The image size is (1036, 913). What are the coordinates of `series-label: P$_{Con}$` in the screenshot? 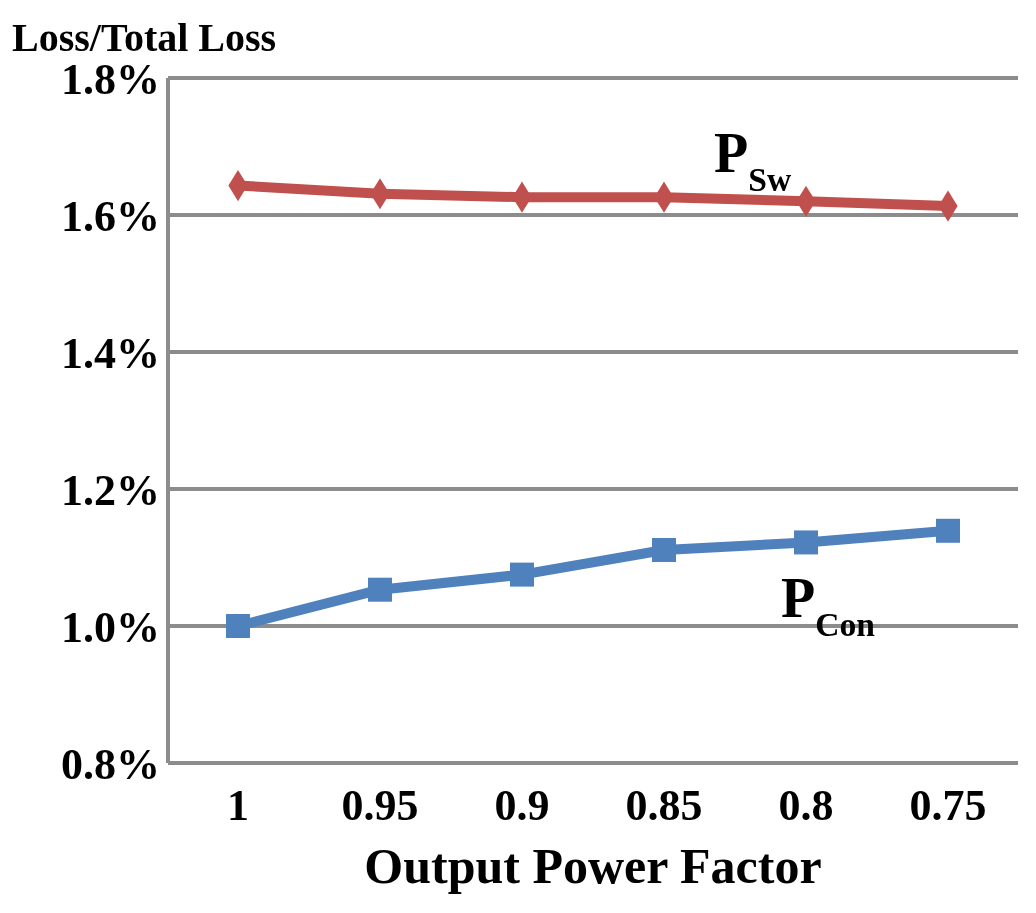 It's located at (828, 605).